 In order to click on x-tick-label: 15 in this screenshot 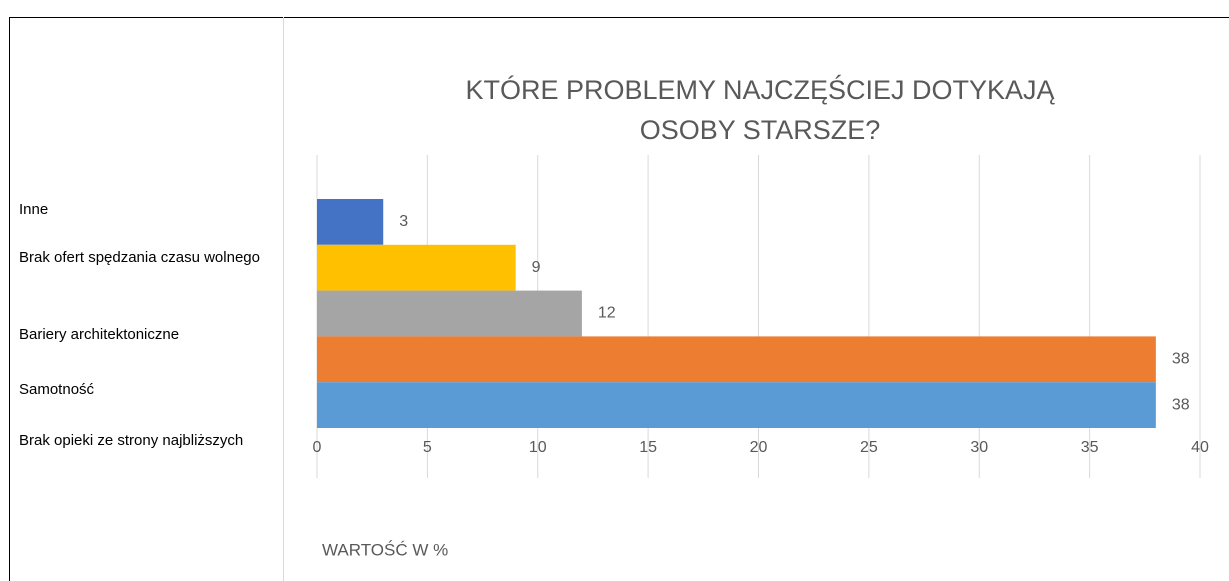, I will do `click(648, 447)`.